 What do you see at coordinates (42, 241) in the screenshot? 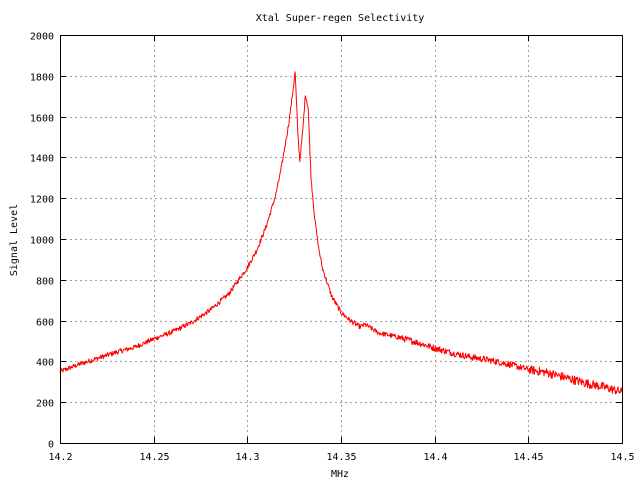
I see `y-tick-label: 1000` at bounding box center [42, 241].